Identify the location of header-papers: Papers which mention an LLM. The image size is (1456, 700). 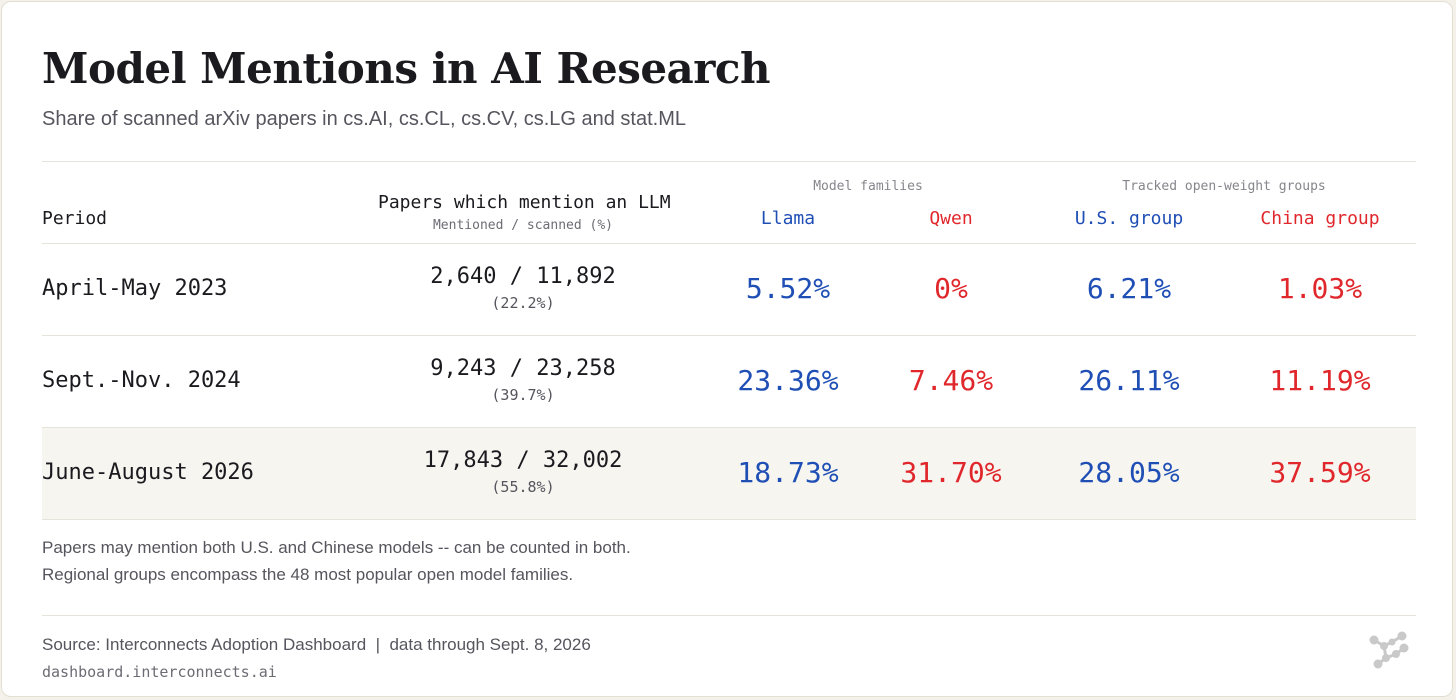
(524, 202).